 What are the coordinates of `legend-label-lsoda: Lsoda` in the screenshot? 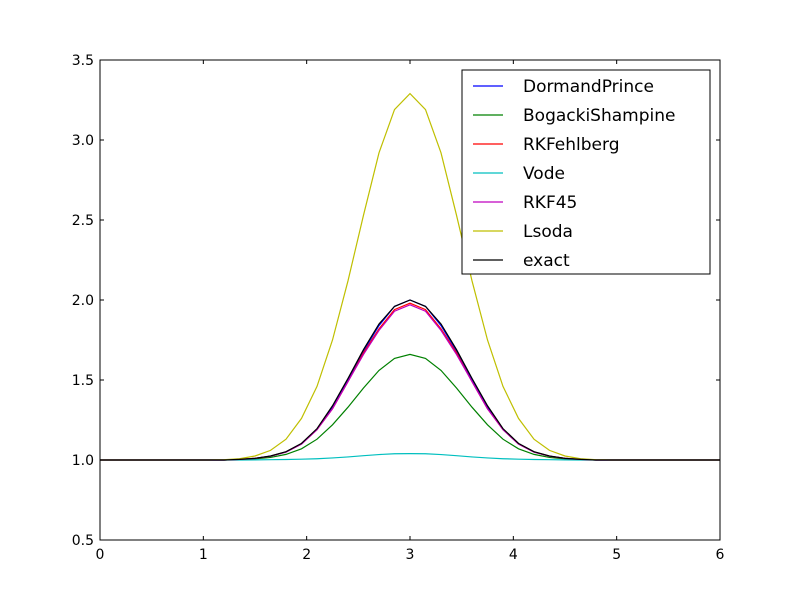 It's located at (548, 232).